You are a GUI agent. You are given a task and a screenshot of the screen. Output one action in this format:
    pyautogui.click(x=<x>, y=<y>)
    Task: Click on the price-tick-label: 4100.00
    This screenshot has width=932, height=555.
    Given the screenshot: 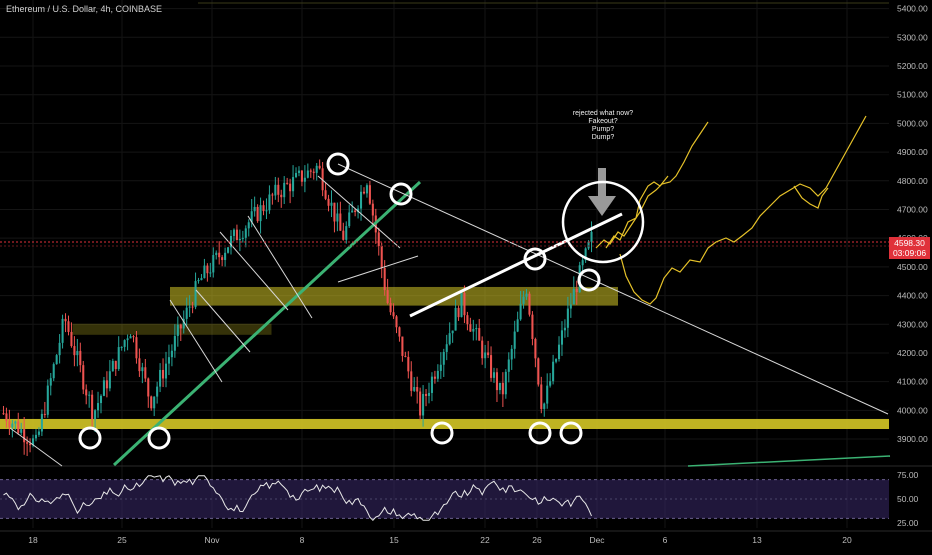 What is the action you would take?
    pyautogui.click(x=912, y=382)
    